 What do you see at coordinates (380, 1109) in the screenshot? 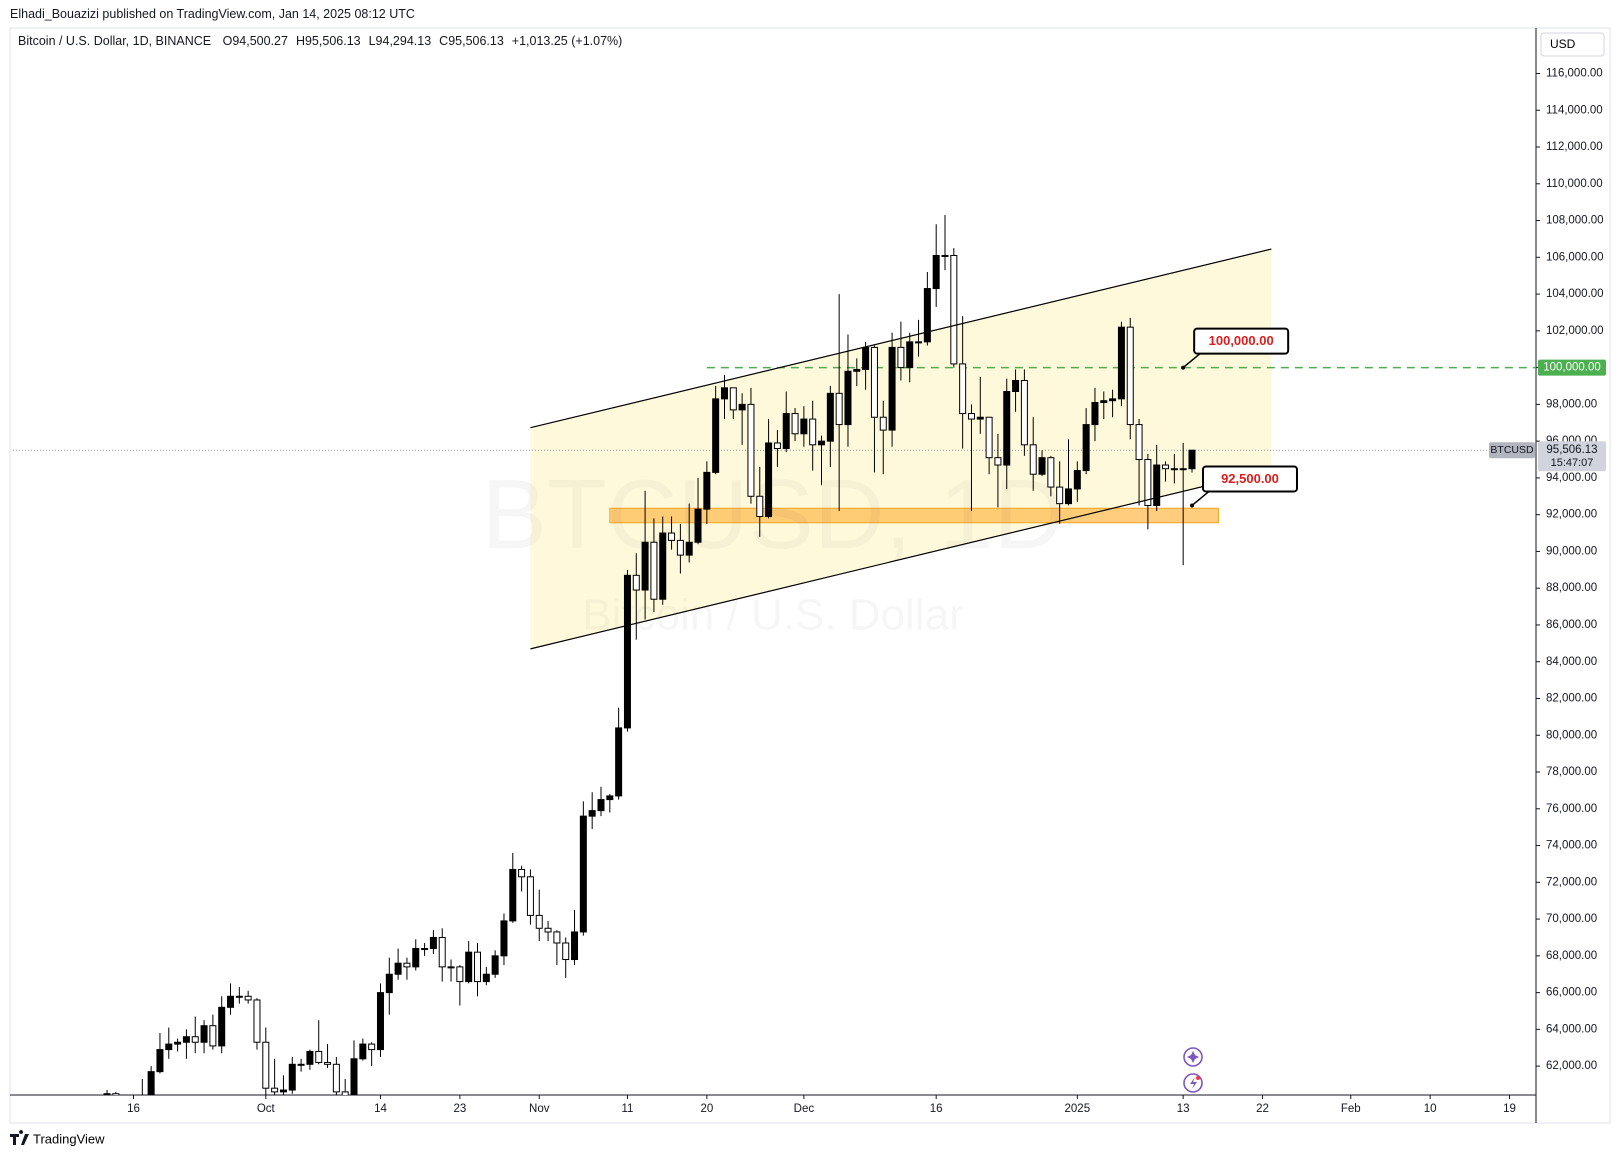
I see `x-tick-label: 14` at bounding box center [380, 1109].